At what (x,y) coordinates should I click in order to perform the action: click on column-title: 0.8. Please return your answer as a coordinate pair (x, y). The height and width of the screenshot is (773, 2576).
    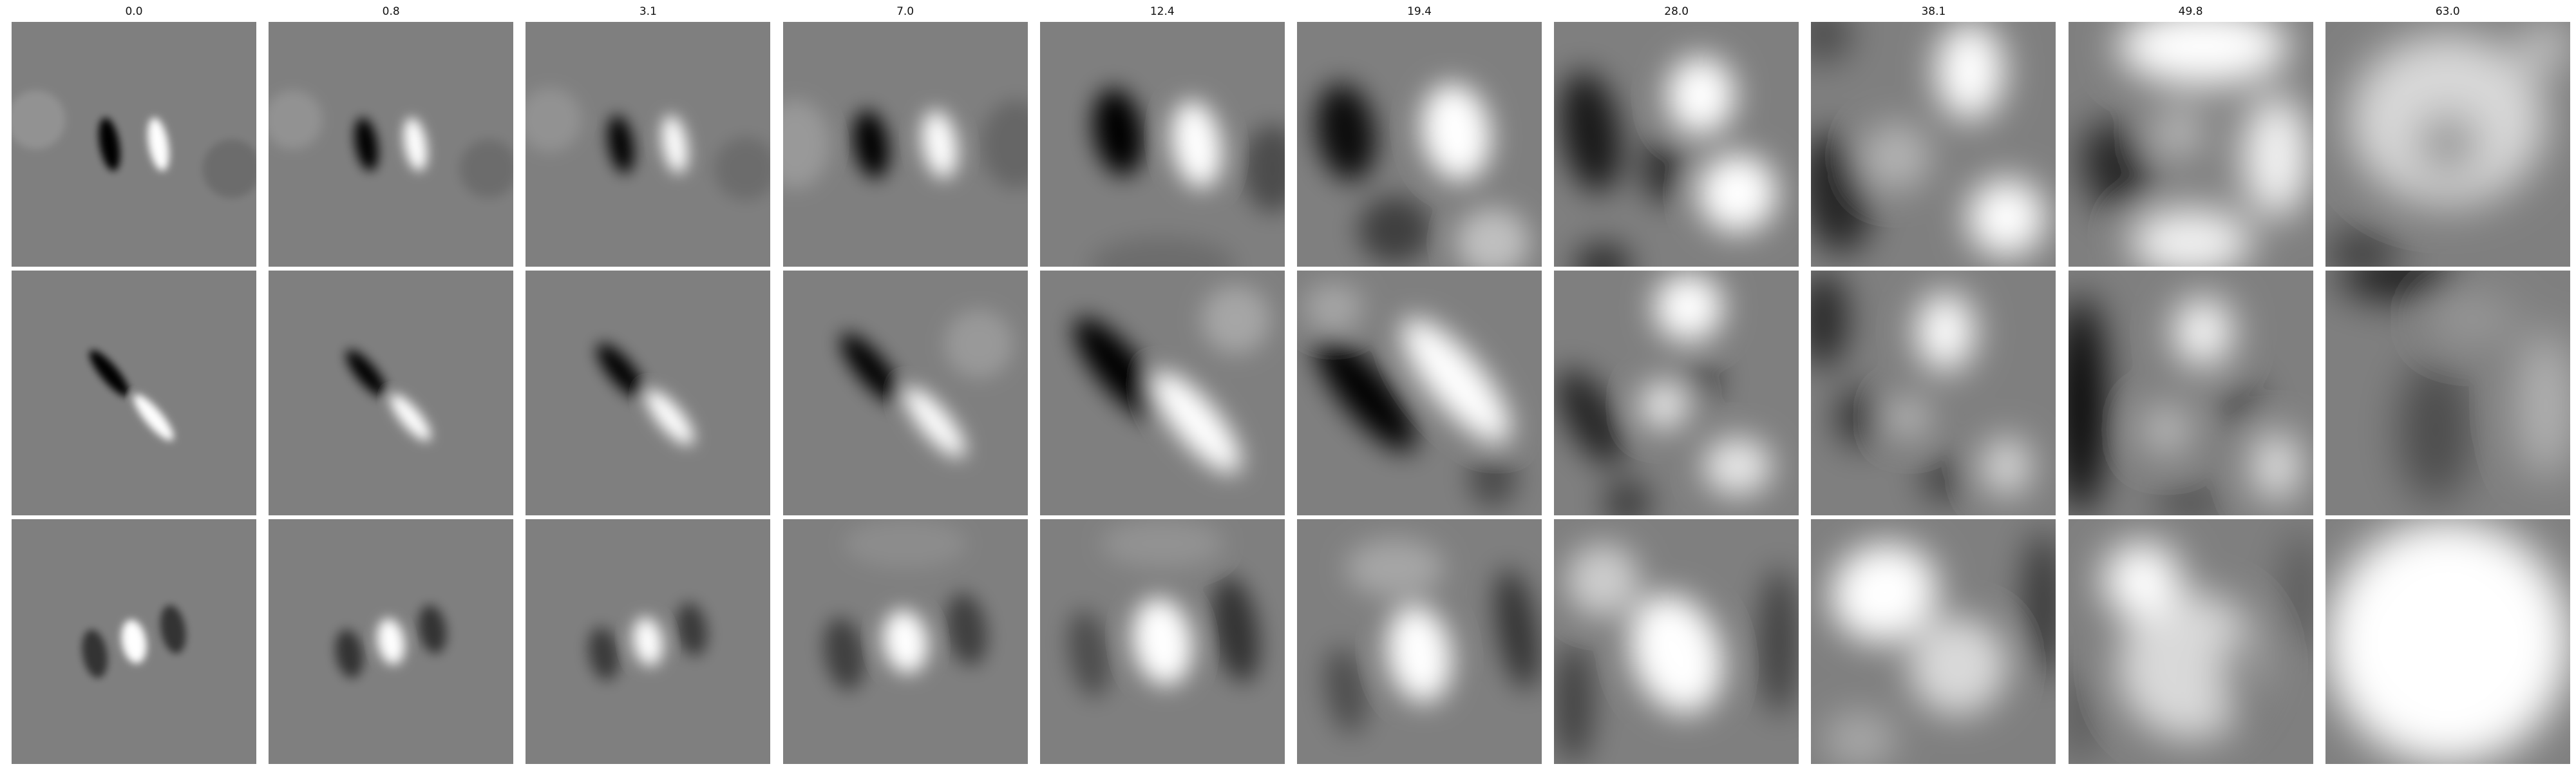
    Looking at the image, I should click on (391, 11).